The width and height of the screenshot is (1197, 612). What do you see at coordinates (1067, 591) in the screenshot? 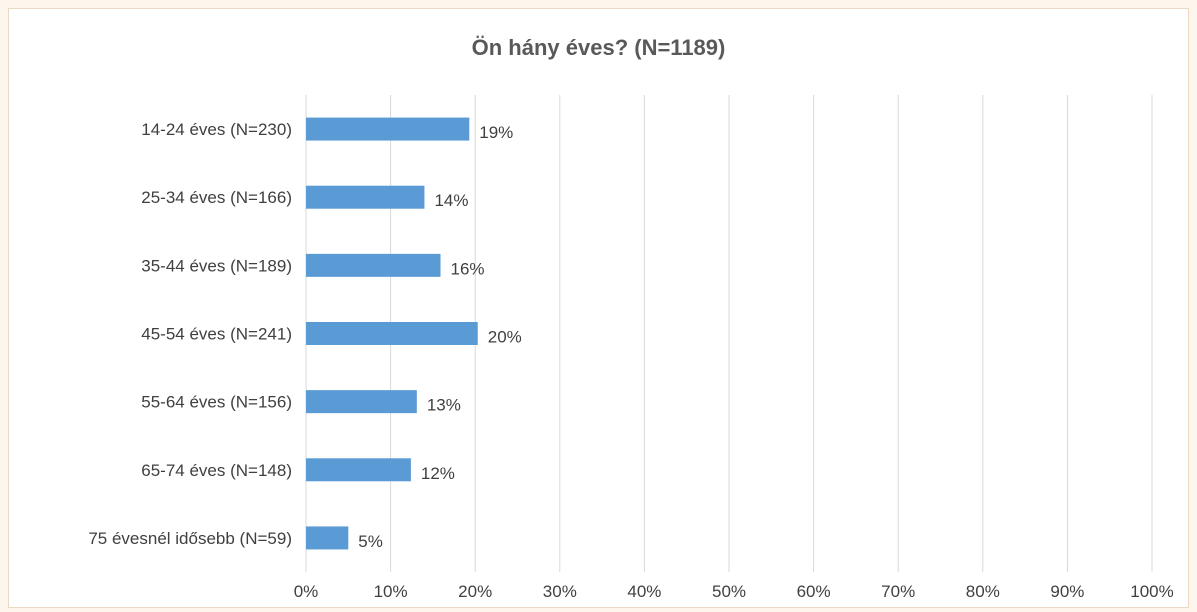
I see `x-tick-label: 90%` at bounding box center [1067, 591].